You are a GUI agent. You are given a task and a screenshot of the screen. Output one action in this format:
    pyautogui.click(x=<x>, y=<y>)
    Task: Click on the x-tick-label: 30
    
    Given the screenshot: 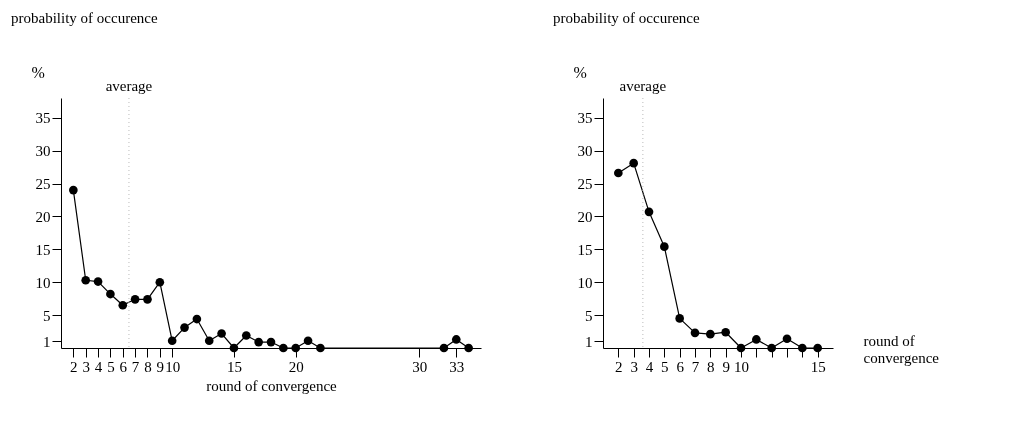 What is the action you would take?
    pyautogui.click(x=420, y=366)
    